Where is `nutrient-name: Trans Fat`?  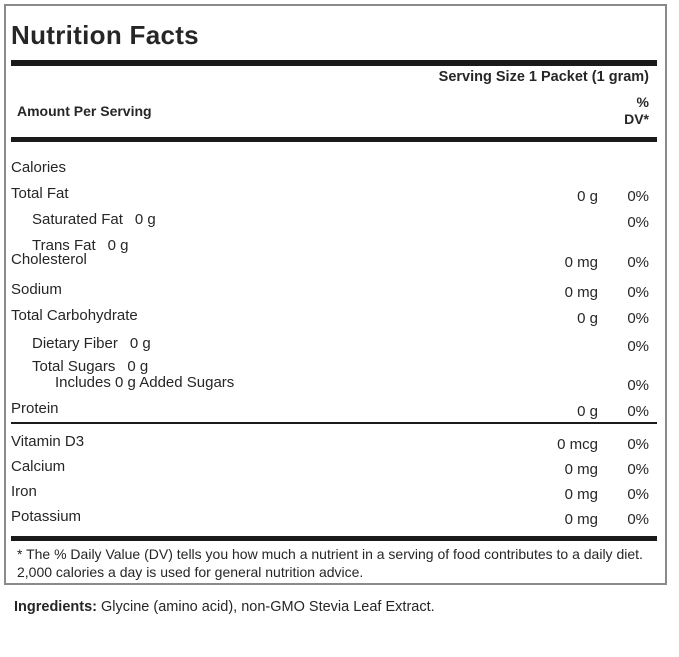
nutrient-name: Trans Fat is located at coordinates (64, 245).